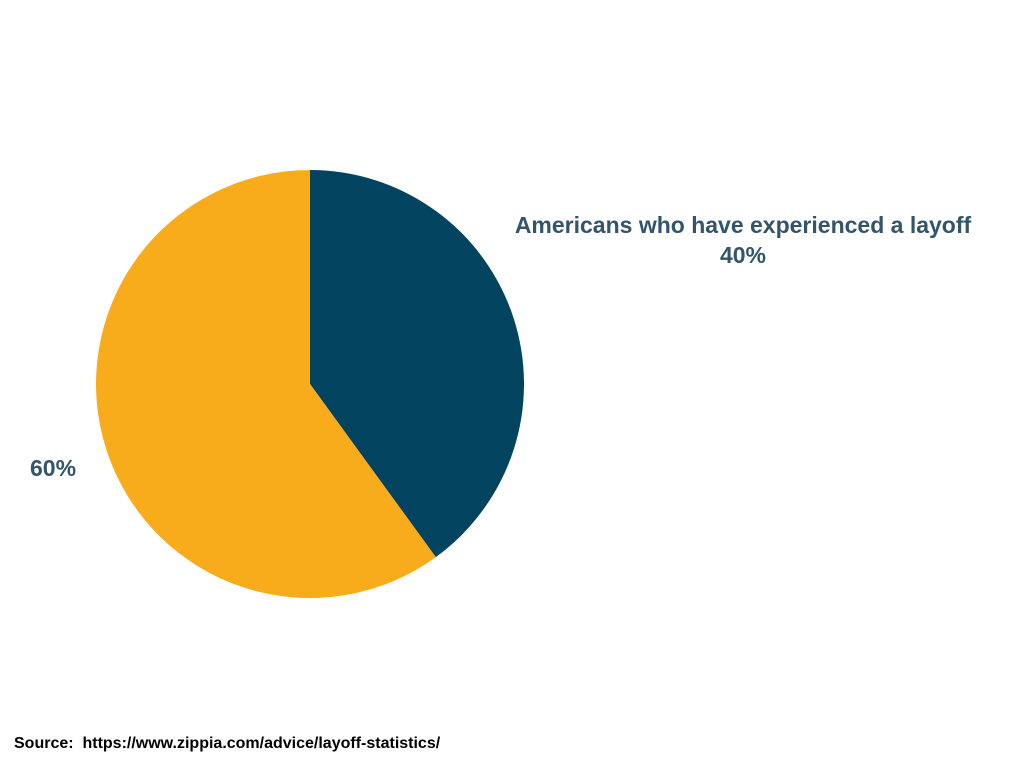 This screenshot has height=768, width=1024. Describe the element at coordinates (743, 225) in the screenshot. I see `slice-label-layoff-name: Americans who have experienced a layoff` at that location.